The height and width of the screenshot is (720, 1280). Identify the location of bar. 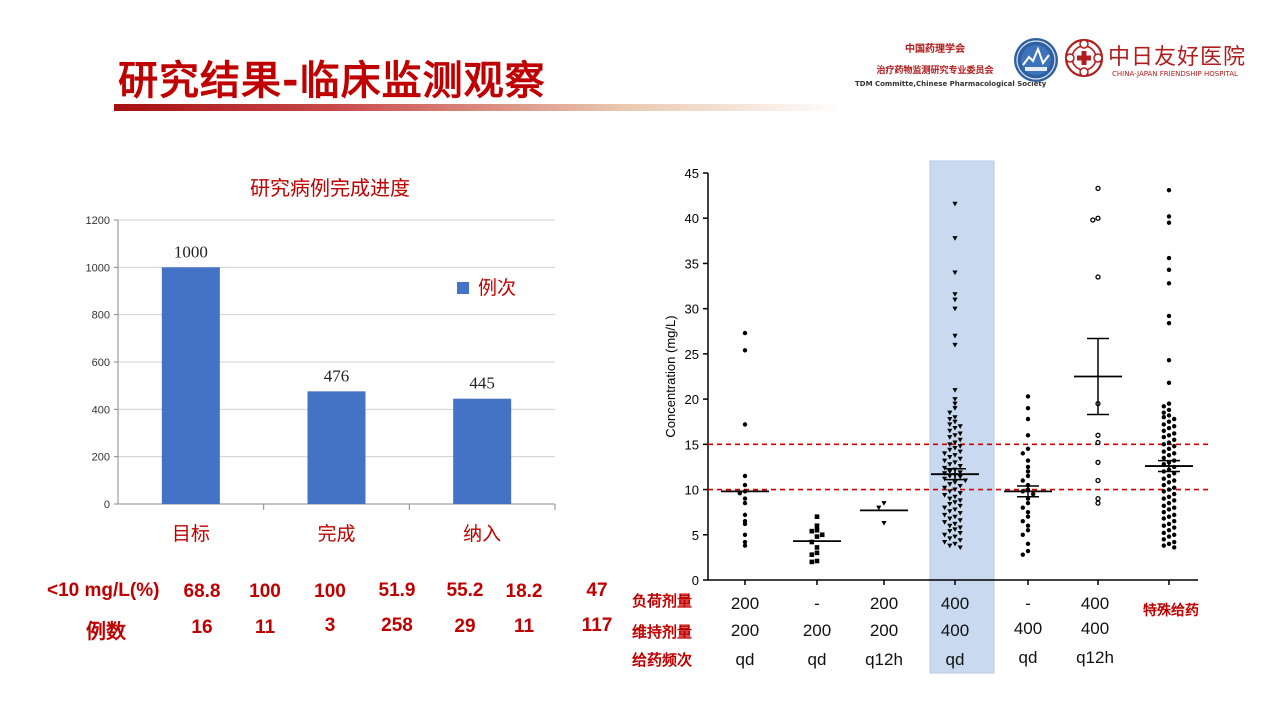
(336, 447).